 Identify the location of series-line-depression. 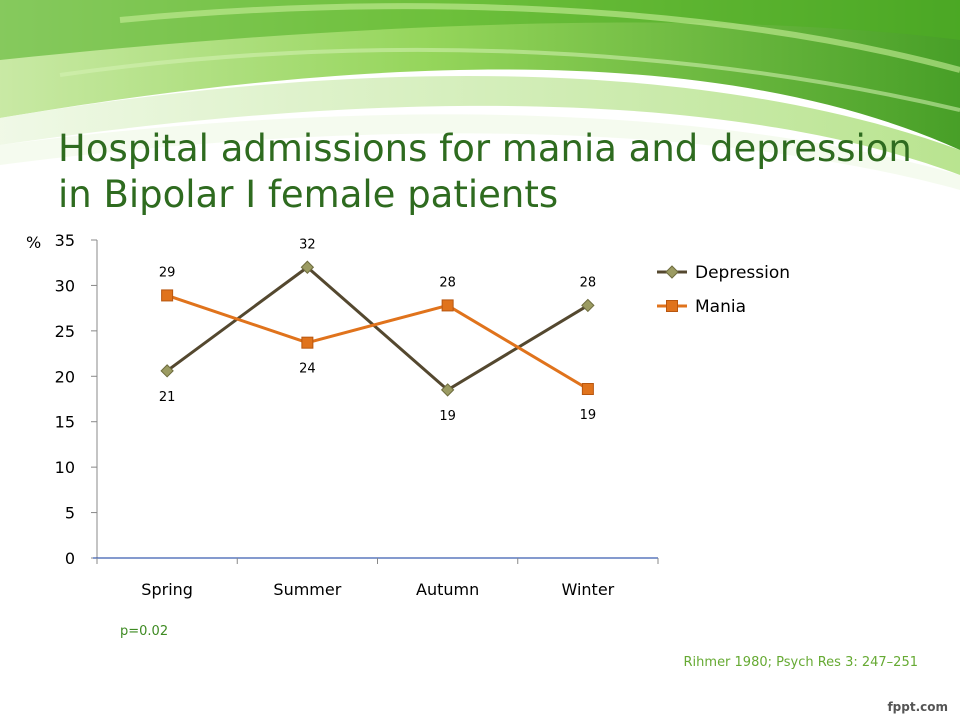
(377, 328).